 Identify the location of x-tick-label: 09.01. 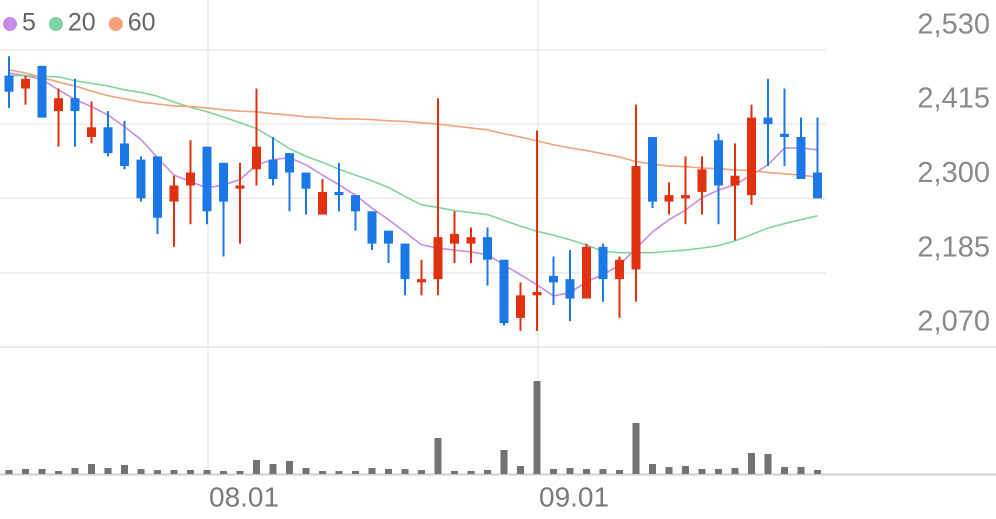
(574, 496).